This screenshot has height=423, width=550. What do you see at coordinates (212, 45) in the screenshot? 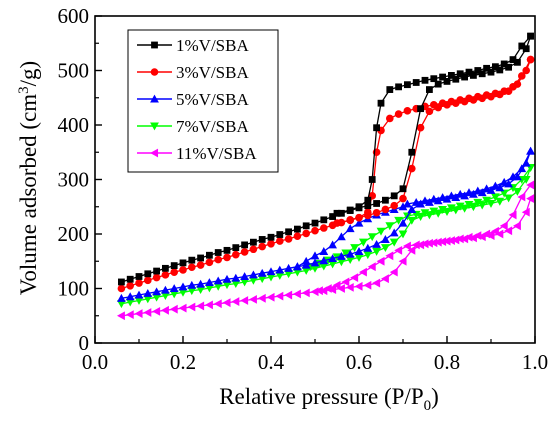
I see `legend-label: 1%V/SBA` at bounding box center [212, 45].